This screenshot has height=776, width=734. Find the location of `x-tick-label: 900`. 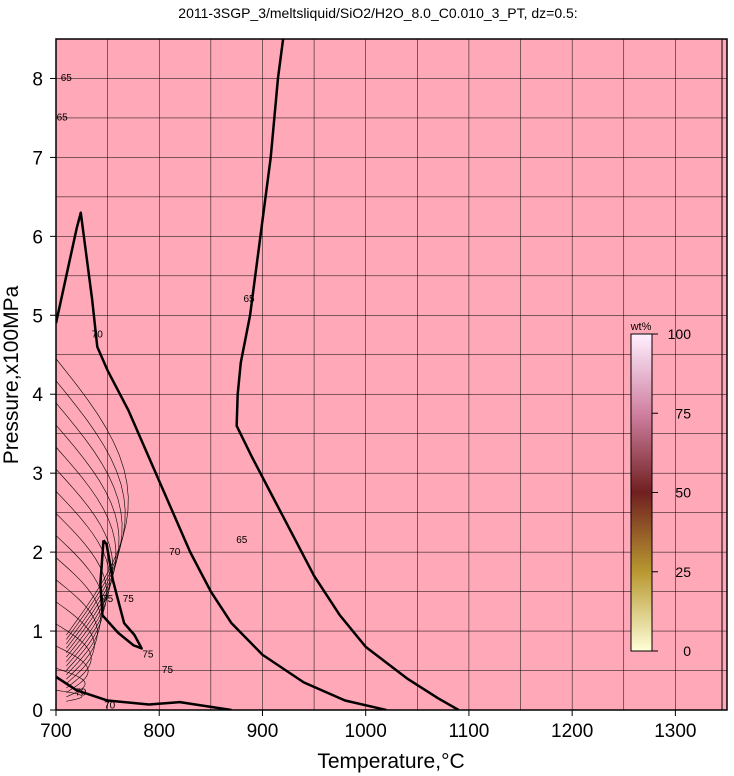

x-tick-label: 900 is located at coordinates (263, 731).